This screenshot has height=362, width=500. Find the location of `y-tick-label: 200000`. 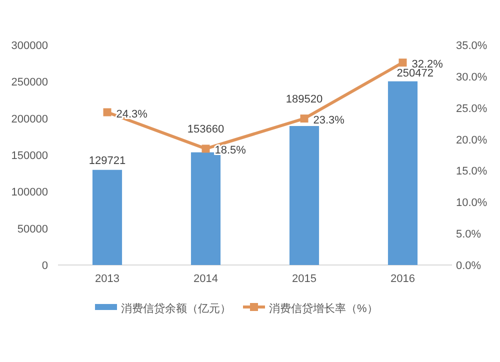

y-tick-label: 200000 is located at coordinates (29, 119).